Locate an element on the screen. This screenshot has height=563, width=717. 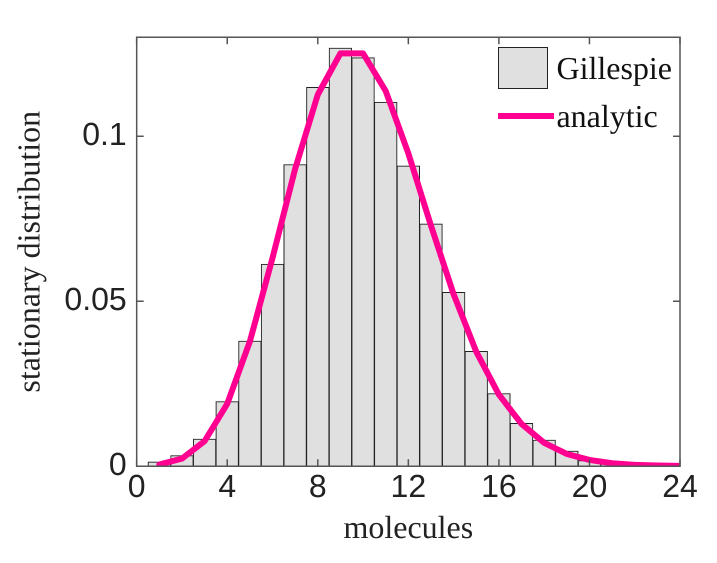
x-axis-title: molecules is located at coordinates (408, 527).